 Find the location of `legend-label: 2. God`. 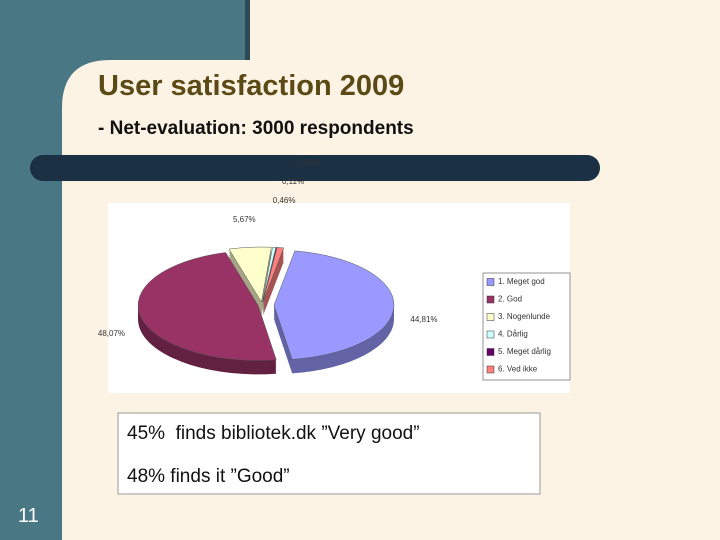

legend-label: 2. God is located at coordinates (510, 299).